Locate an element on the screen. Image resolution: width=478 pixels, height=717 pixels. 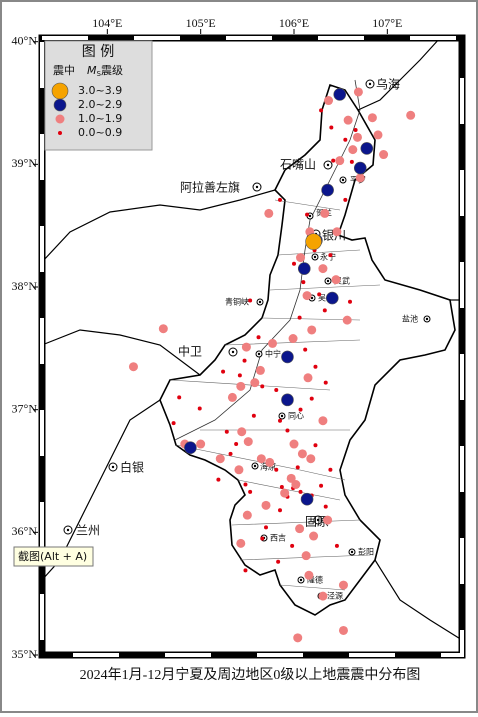
city-label: 彭阳 is located at coordinates (366, 552).